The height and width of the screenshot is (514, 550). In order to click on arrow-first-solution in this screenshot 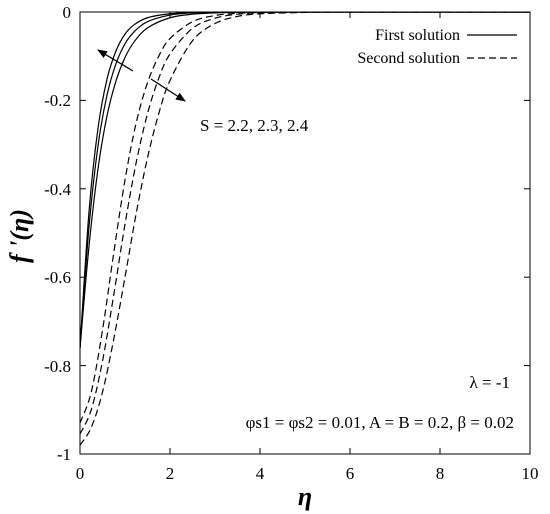, I will do `click(115, 60)`.